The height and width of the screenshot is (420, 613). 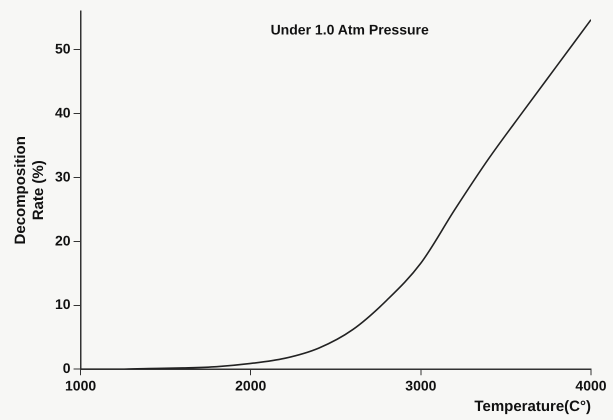 What do you see at coordinates (421, 385) in the screenshot?
I see `x-tick-label: 3000` at bounding box center [421, 385].